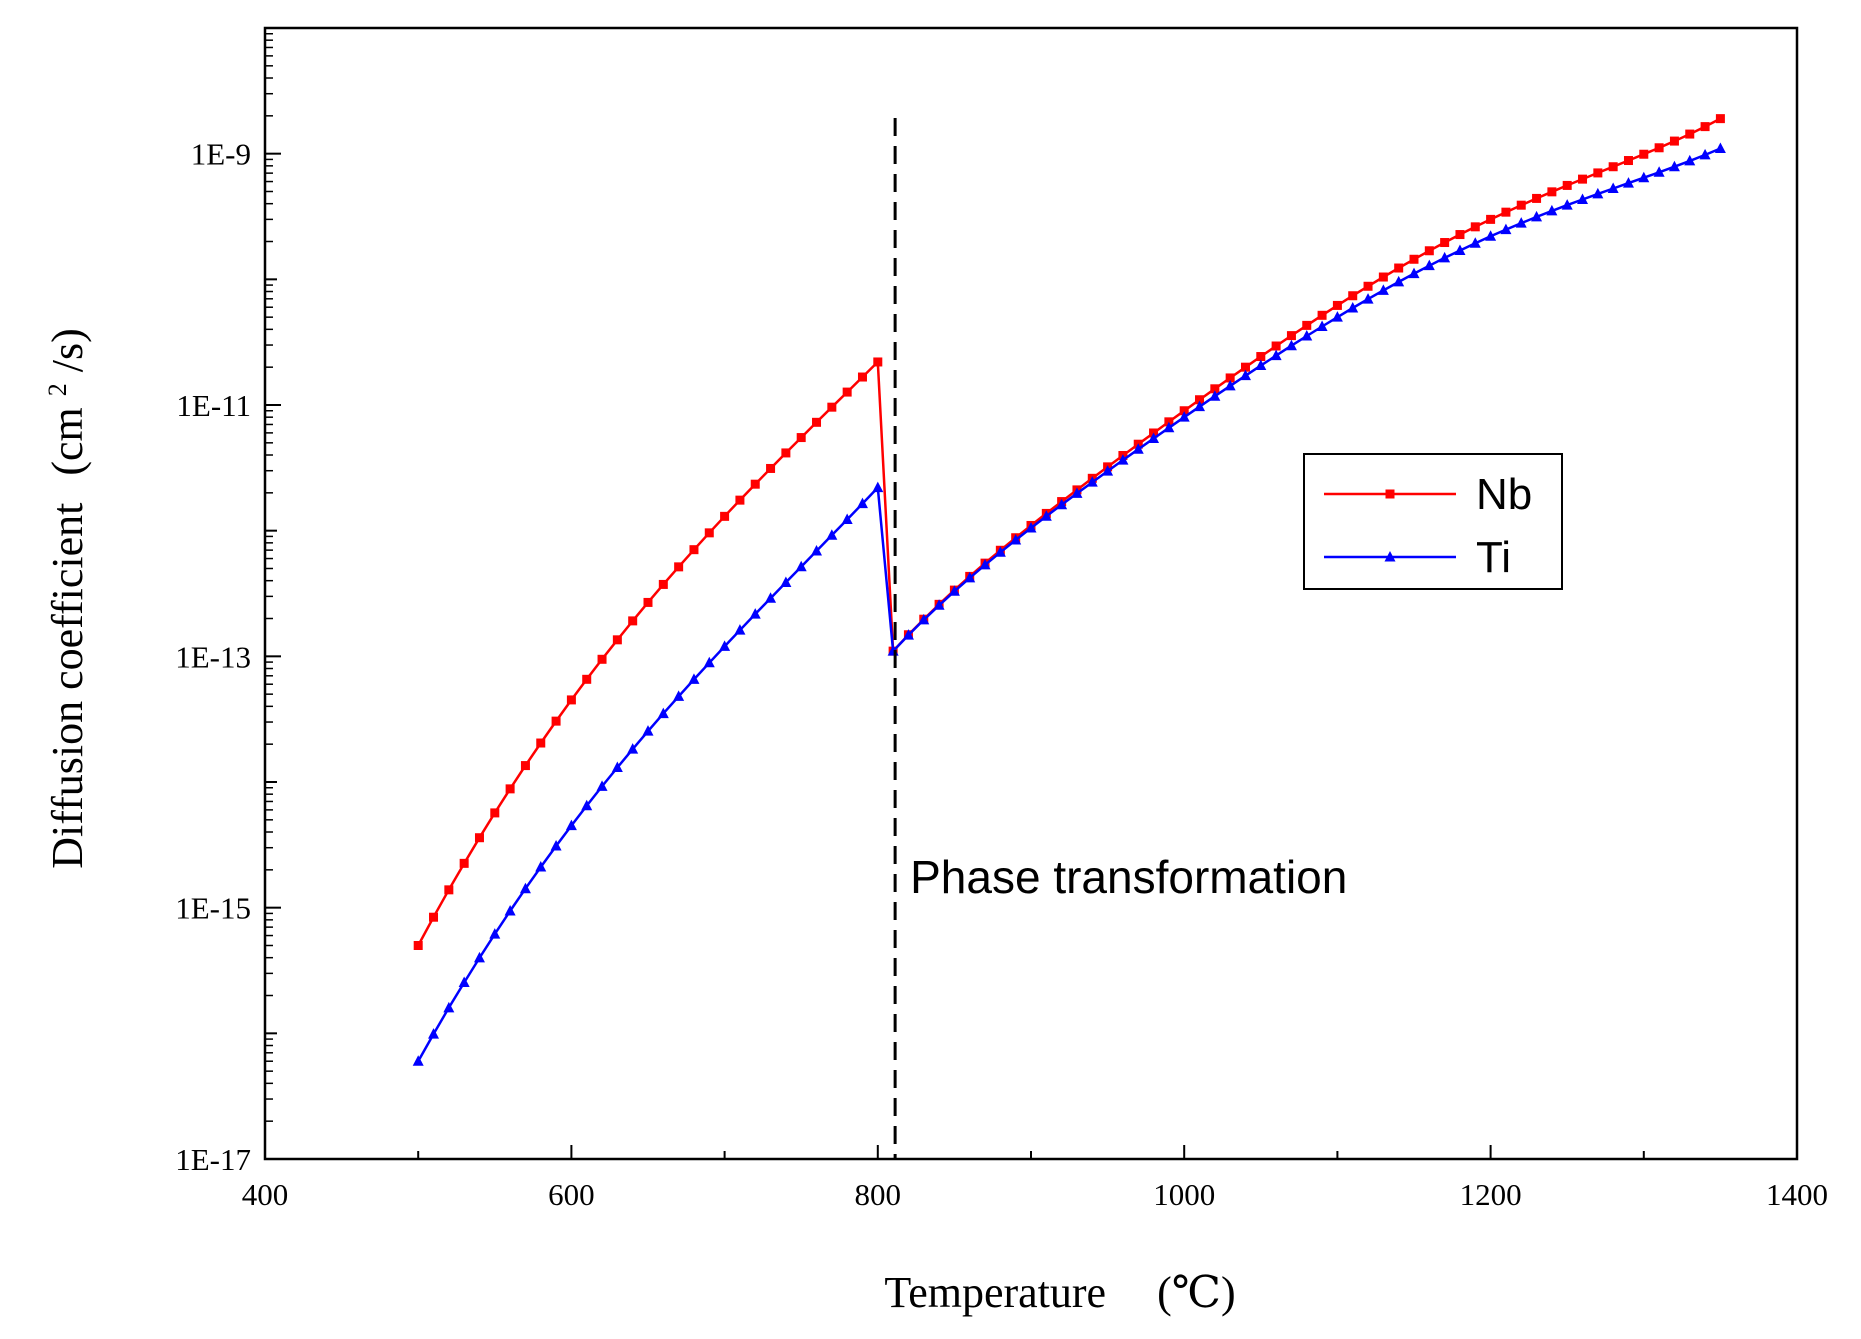 The width and height of the screenshot is (1861, 1339). Describe the element at coordinates (213, 656) in the screenshot. I see `y-tick-label: 1E-13` at that location.